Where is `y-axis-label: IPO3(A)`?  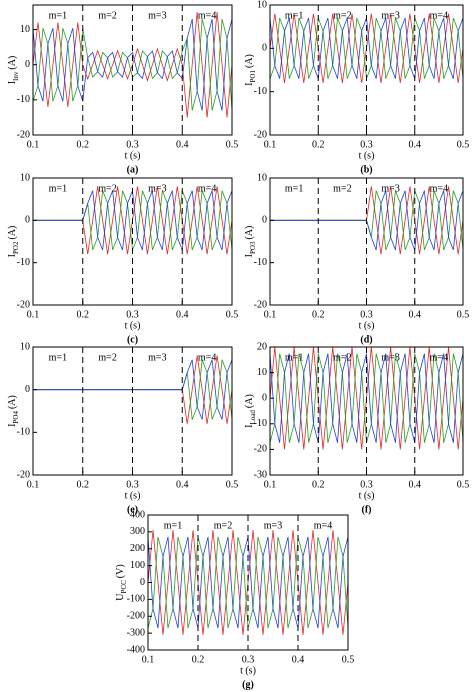 y-axis-label: IPO3(A) is located at coordinates (250, 242).